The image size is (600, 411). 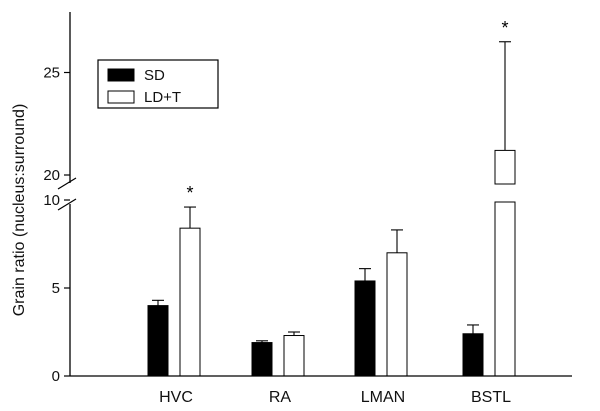 What do you see at coordinates (19, 210) in the screenshot?
I see `y-axis-label: Grain ratio (nucleus:surround)` at bounding box center [19, 210].